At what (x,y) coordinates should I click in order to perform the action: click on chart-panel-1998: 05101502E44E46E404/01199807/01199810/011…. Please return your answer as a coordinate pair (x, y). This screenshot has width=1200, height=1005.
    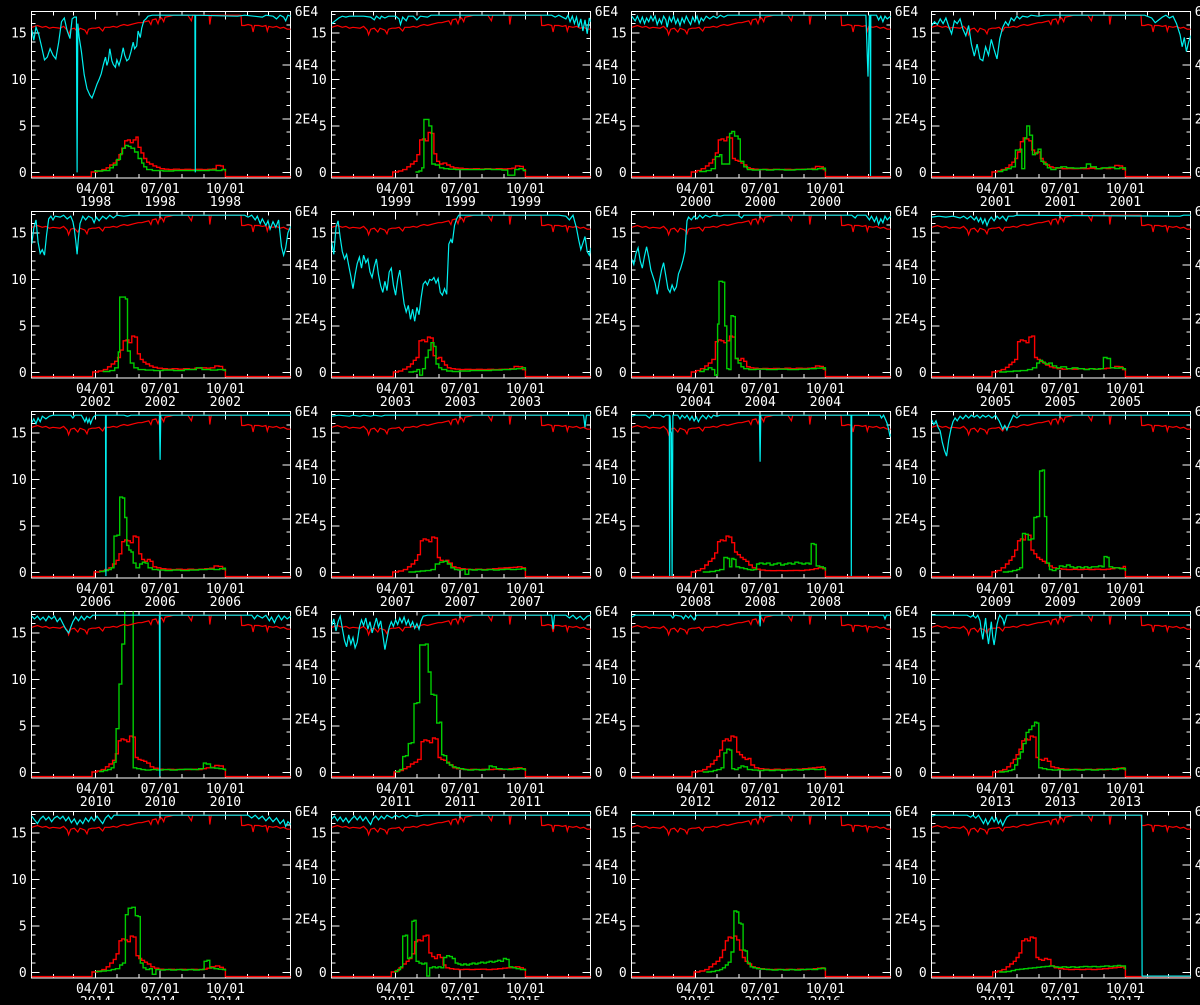
    Looking at the image, I should click on (164, 107).